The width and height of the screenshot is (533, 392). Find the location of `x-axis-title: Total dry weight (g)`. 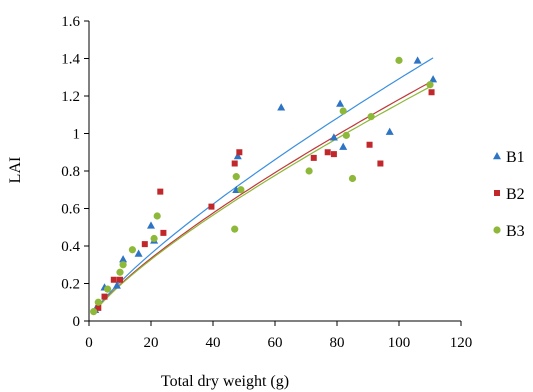

x-axis-title: Total dry weight (g) is located at coordinates (225, 381).